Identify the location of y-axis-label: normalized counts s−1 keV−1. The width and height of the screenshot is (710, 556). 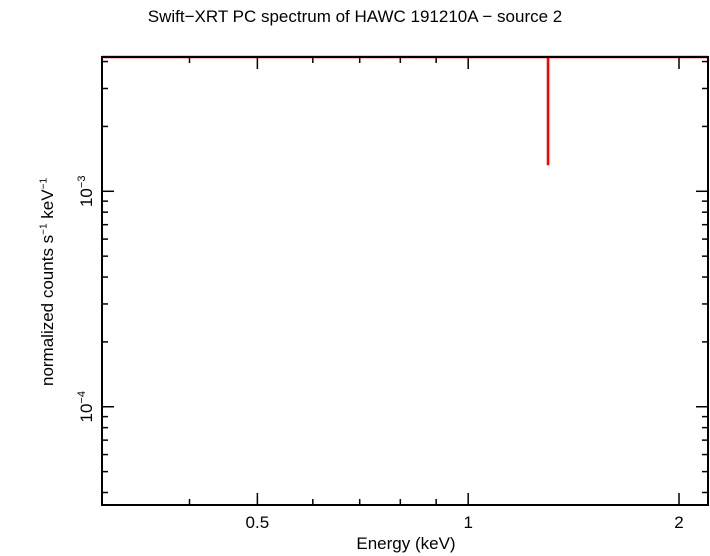
(48, 282).